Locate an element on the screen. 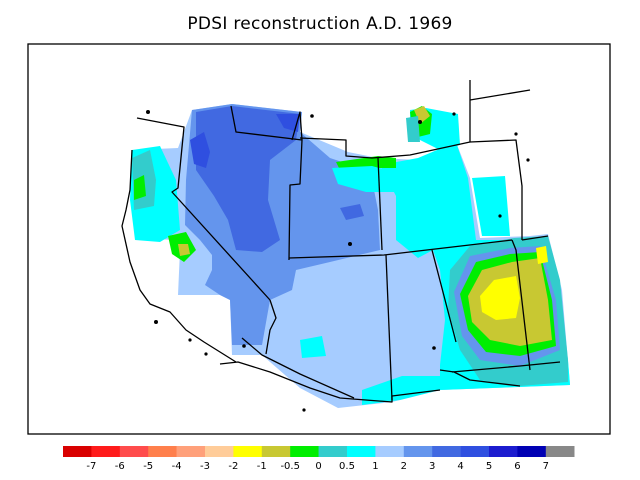  legend-tick-label: -0.5 is located at coordinates (290, 466).